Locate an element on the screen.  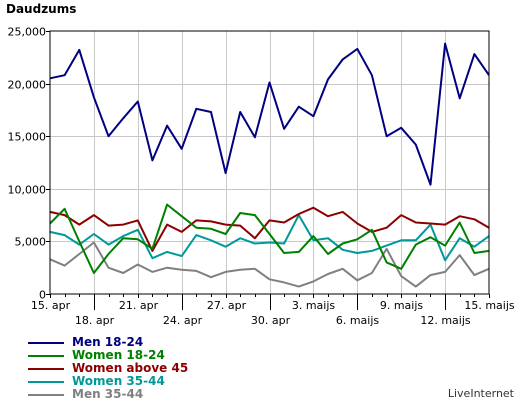
x-tick-label: 12. maijs is located at coordinates (445, 320).